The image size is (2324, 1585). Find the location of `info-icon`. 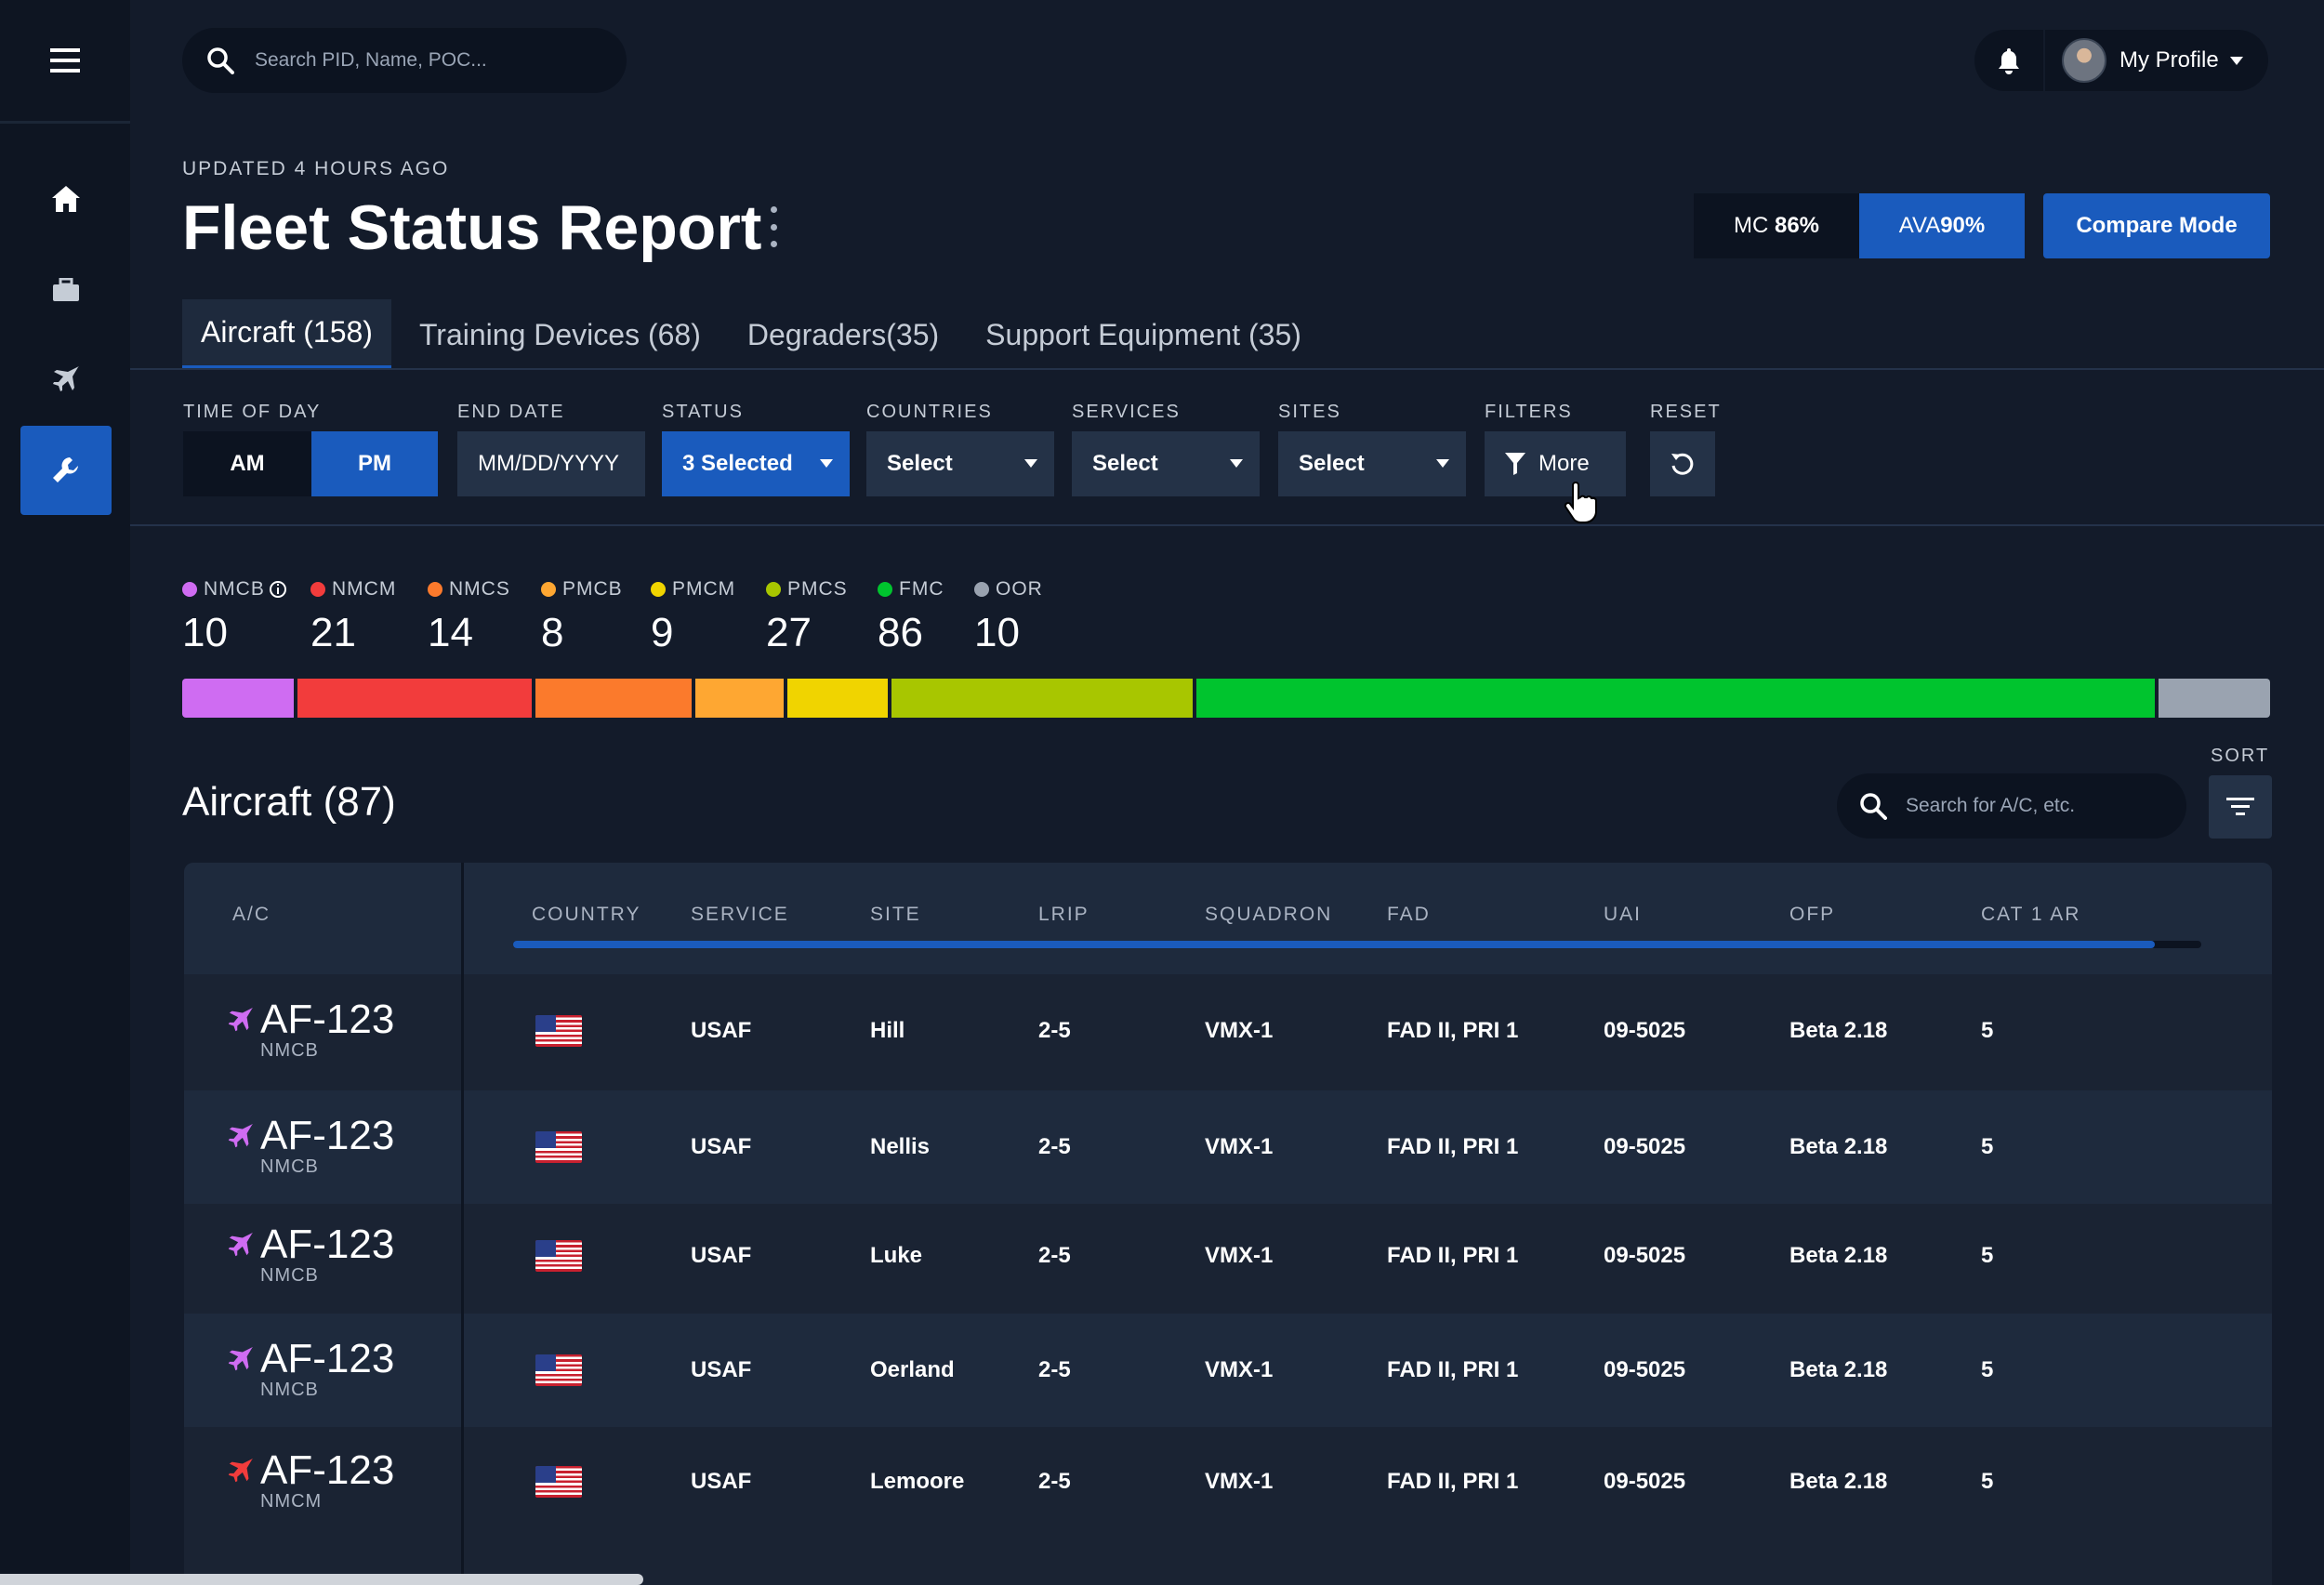

info-icon is located at coordinates (278, 589).